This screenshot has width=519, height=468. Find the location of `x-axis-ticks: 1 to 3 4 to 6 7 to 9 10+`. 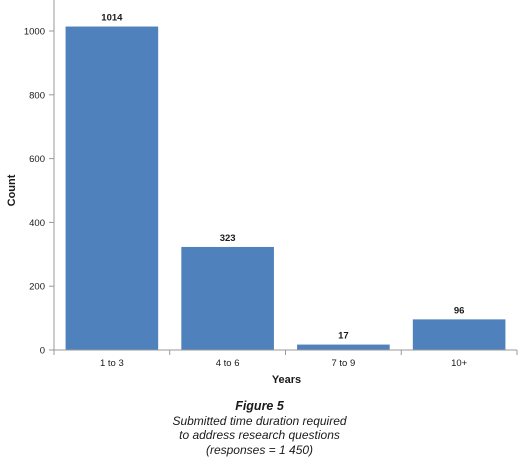

x-axis-ticks: 1 to 3 4 to 6 7 to 9 10+ is located at coordinates (285, 359).